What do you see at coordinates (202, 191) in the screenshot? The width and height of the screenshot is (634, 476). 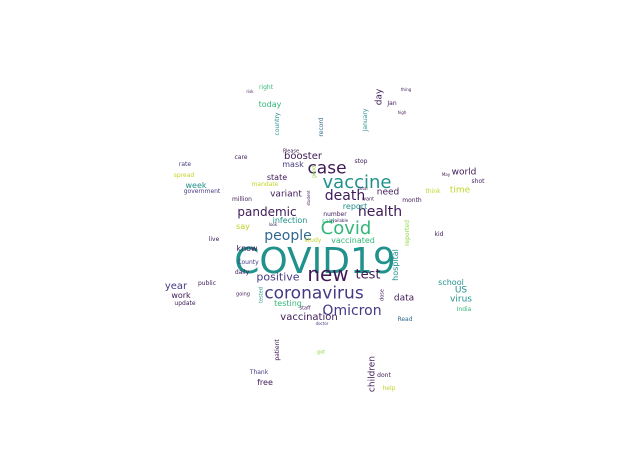 I see `word-government: government` at bounding box center [202, 191].